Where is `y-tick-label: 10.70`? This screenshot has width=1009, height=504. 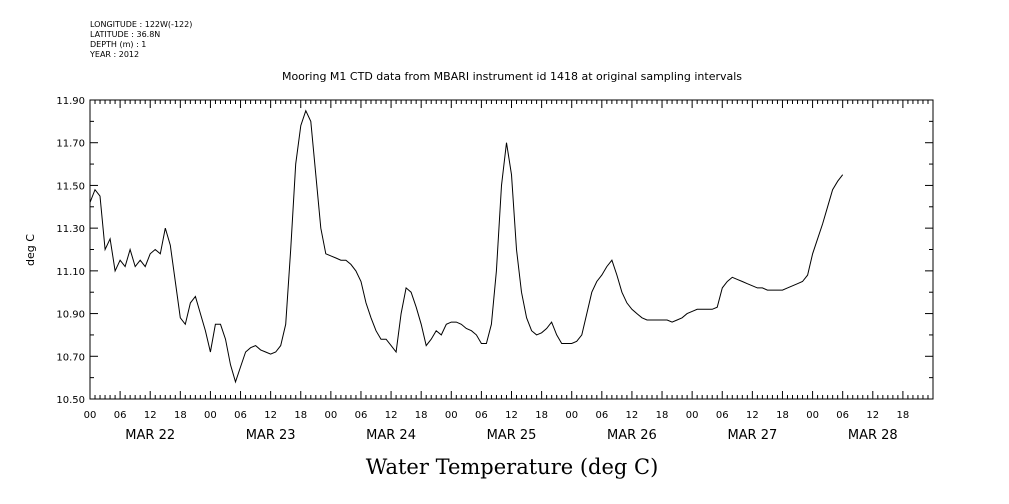 y-tick-label: 10.70 is located at coordinates (70, 357).